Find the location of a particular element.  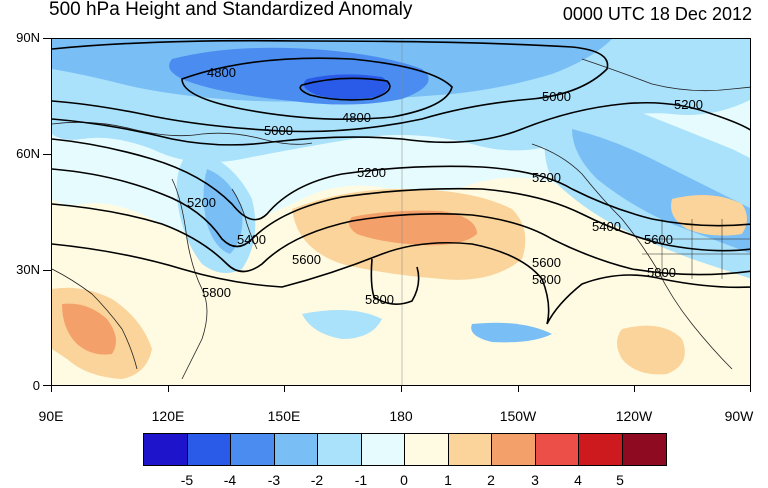

colorbar-label: -4 is located at coordinates (230, 480).